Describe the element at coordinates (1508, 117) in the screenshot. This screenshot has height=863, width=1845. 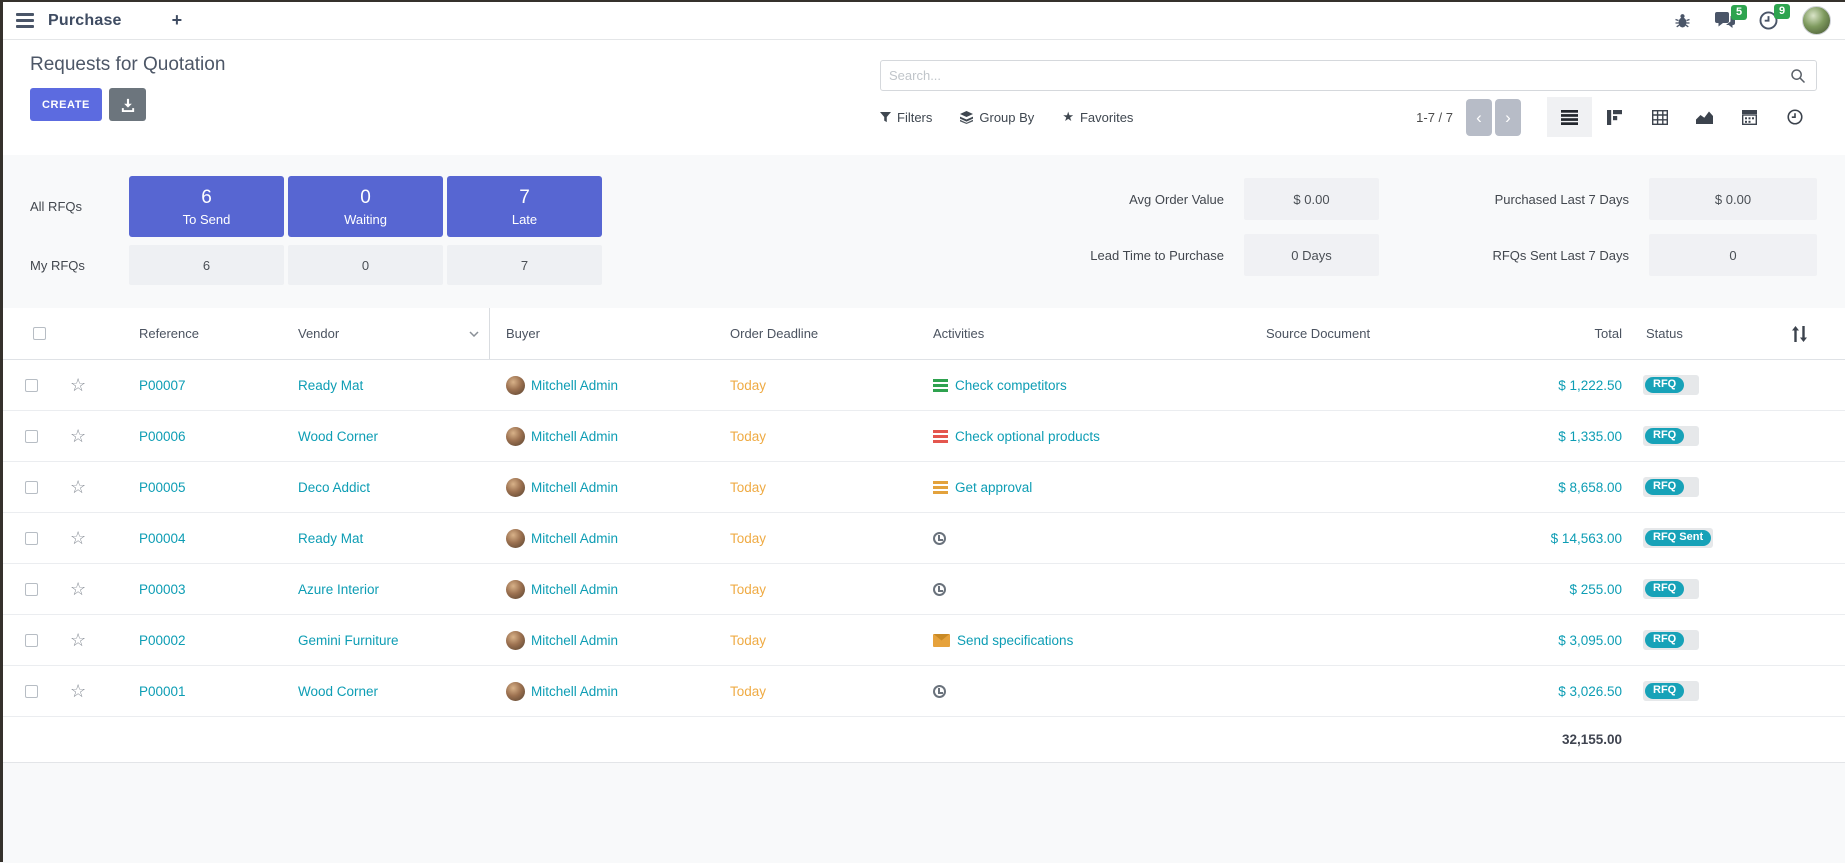
I see `pager-next-button: ›` at that location.